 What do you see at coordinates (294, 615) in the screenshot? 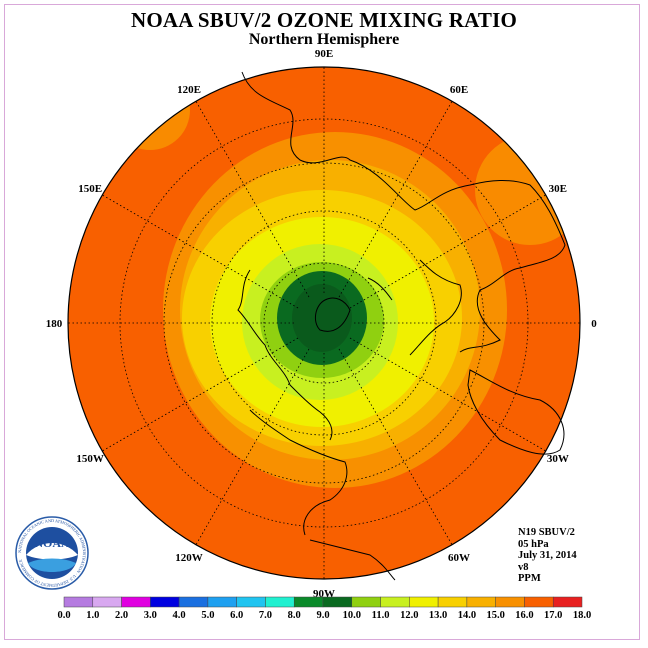
I see `colorbar-tick-label: 8.0` at bounding box center [294, 615].